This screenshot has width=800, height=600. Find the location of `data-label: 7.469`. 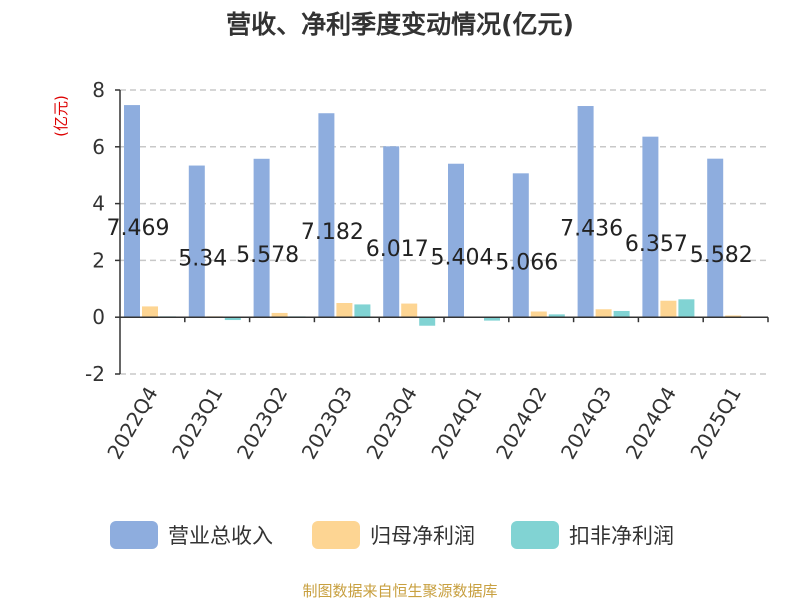

data-label: 7.469 is located at coordinates (138, 228).